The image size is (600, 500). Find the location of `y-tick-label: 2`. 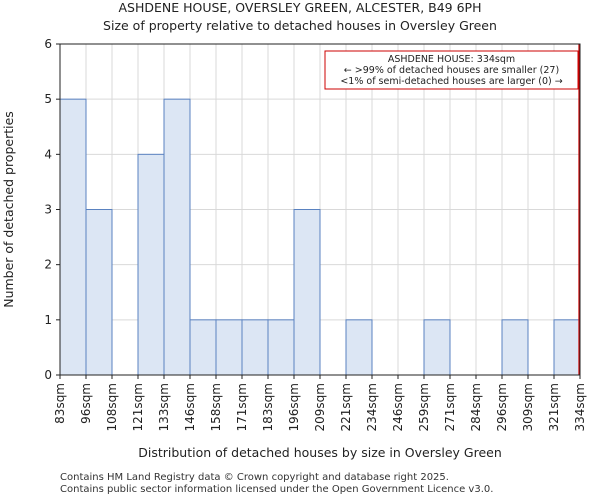

y-tick-label: 2 is located at coordinates (48, 265).